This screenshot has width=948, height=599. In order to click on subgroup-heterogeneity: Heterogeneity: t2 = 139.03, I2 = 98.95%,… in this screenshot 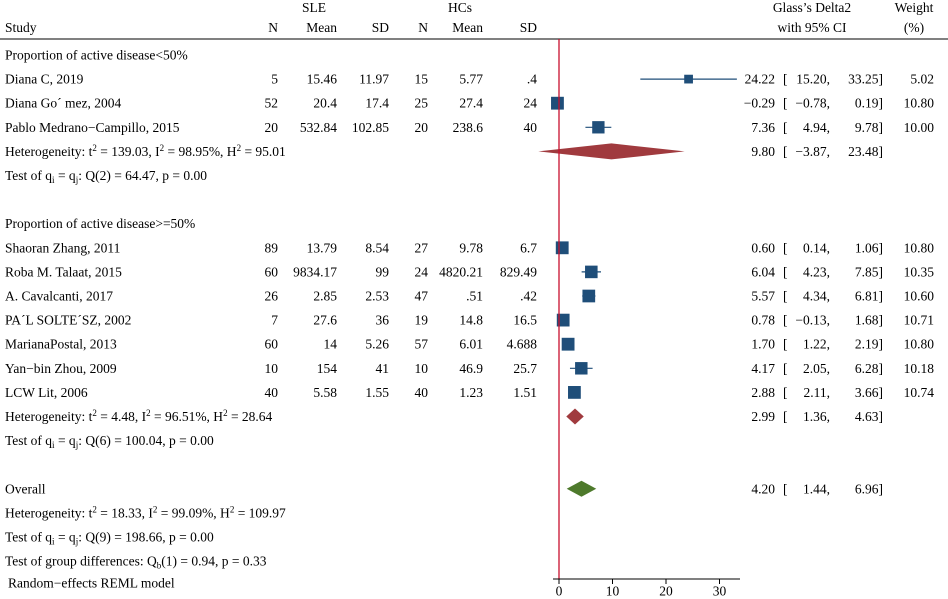, I will do `click(145, 151)`.